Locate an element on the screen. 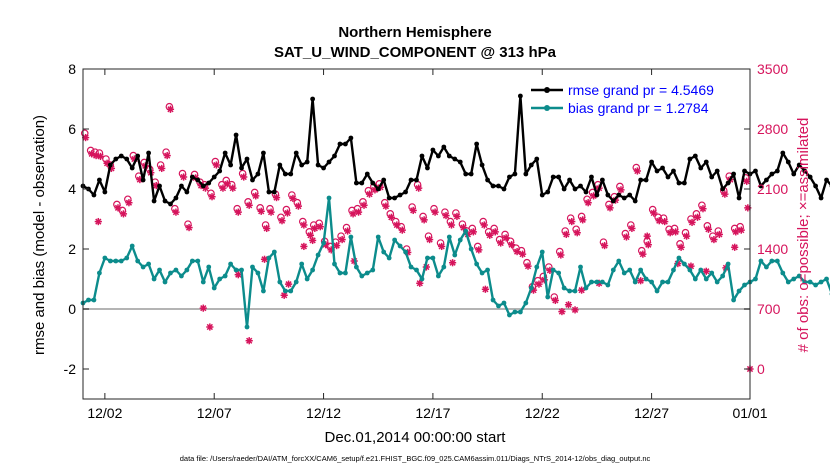 The width and height of the screenshot is (830, 475). right-y-tick-label: 3500 is located at coordinates (772, 69).